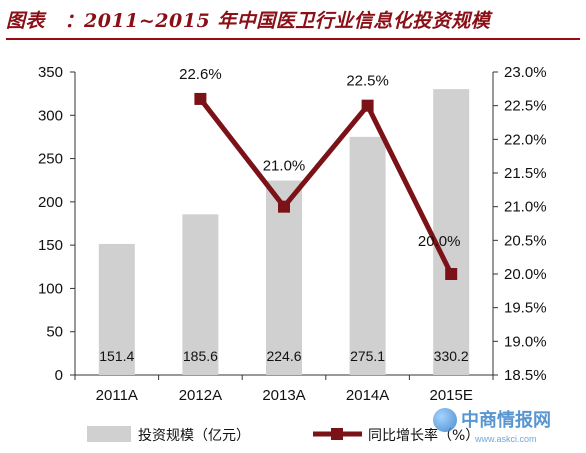 This screenshot has width=586, height=453. What do you see at coordinates (506, 439) in the screenshot?
I see `watermark-site: www.askci.com` at bounding box center [506, 439].